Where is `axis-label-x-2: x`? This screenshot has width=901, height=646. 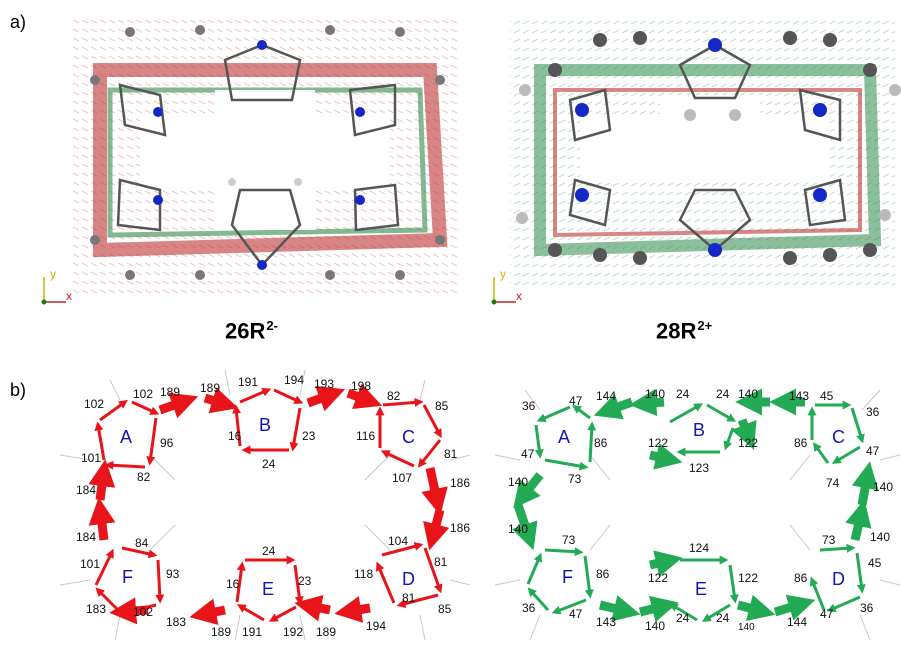
axis-label-x-2: x is located at coordinates (519, 296).